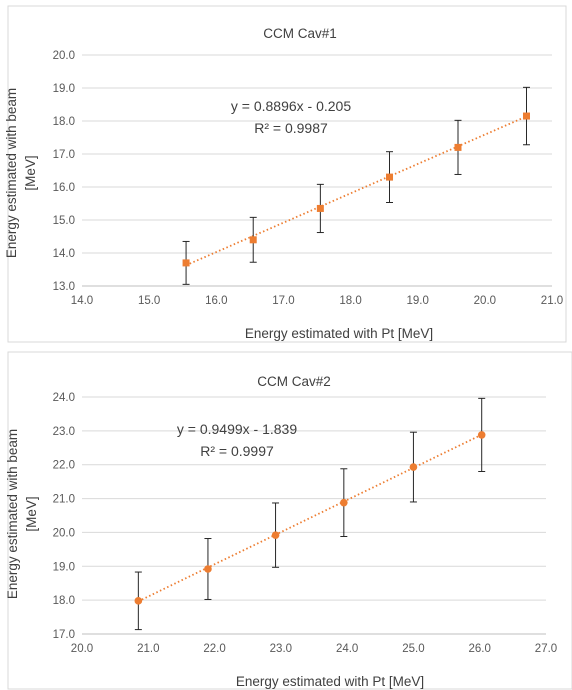 The width and height of the screenshot is (572, 690). Describe the element at coordinates (237, 429) in the screenshot. I see `trendline-equation: y = 0.9499x - 1.839` at that location.